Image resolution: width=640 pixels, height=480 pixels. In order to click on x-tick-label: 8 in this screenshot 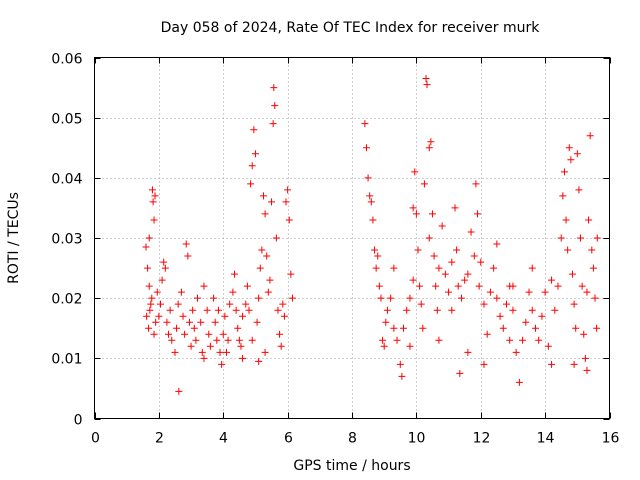, I will do `click(352, 439)`.